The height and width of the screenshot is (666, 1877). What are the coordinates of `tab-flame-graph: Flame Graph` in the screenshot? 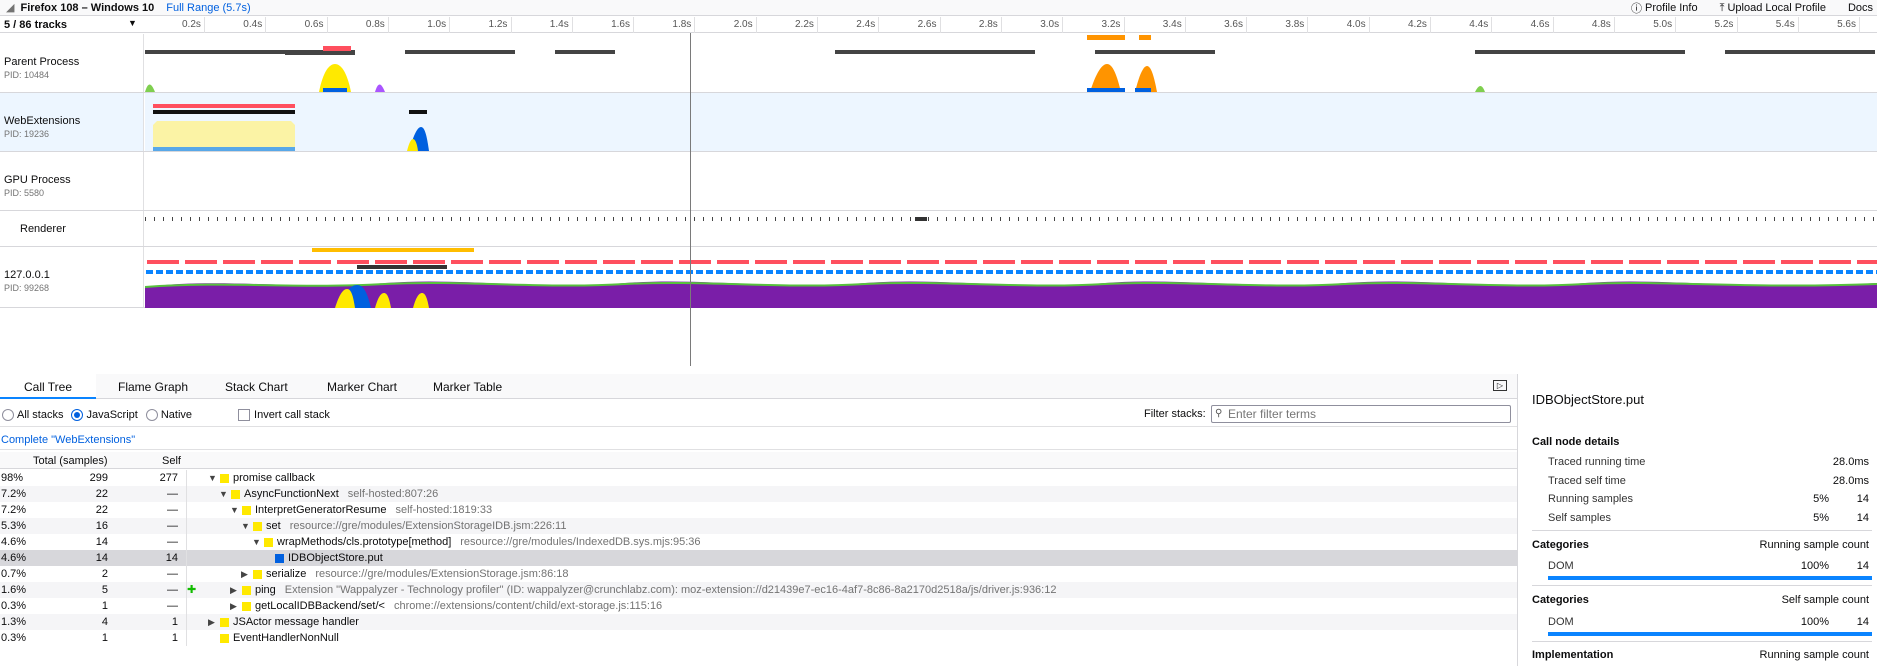 It's located at (153, 387).